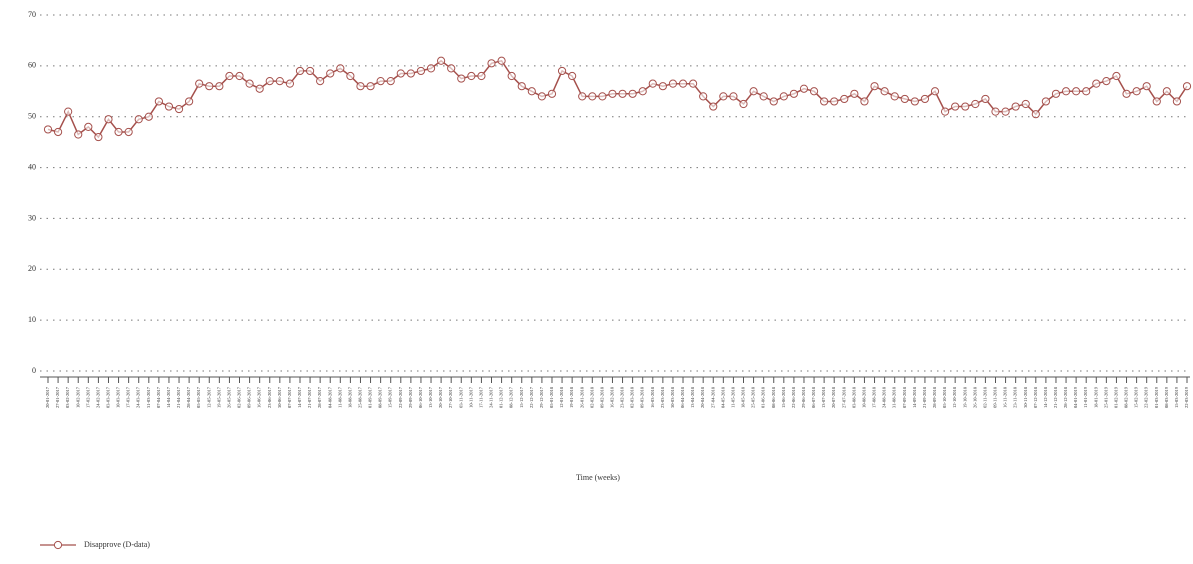 Image resolution: width=1193 pixels, height=564 pixels. What do you see at coordinates (753, 397) in the screenshot?
I see `x-tick-label: 25-05-2018` at bounding box center [753, 397].